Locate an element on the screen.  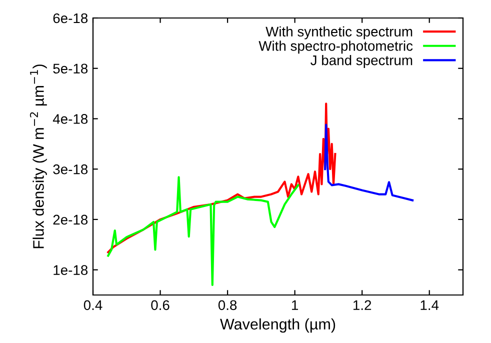
legend-label: With spectro-photometric is located at coordinates (335, 47).